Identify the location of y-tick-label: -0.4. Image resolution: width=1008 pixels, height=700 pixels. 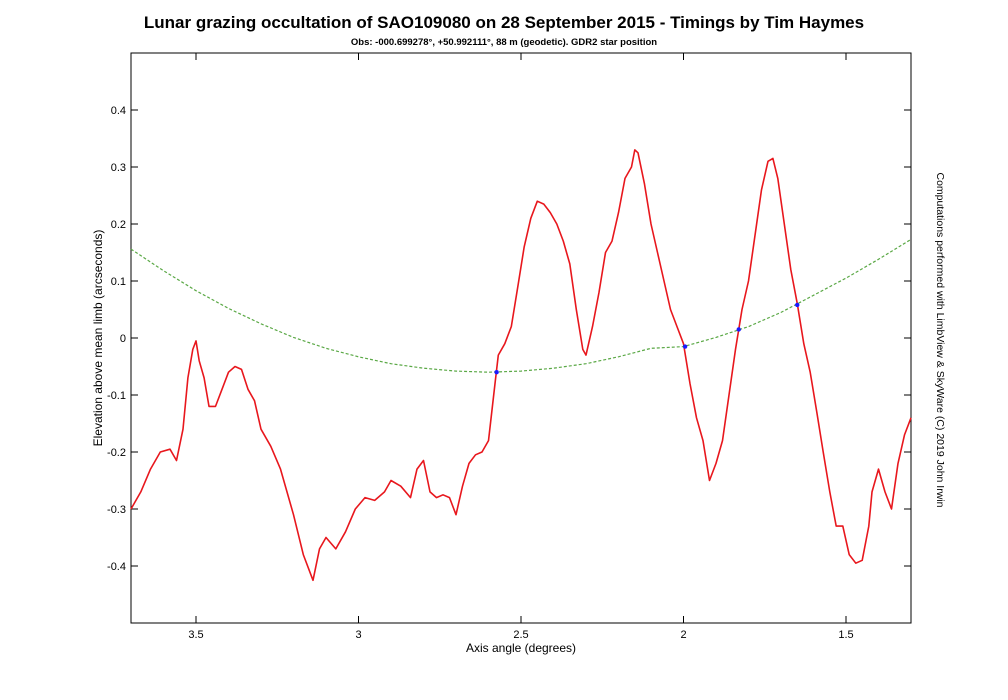
(116, 567).